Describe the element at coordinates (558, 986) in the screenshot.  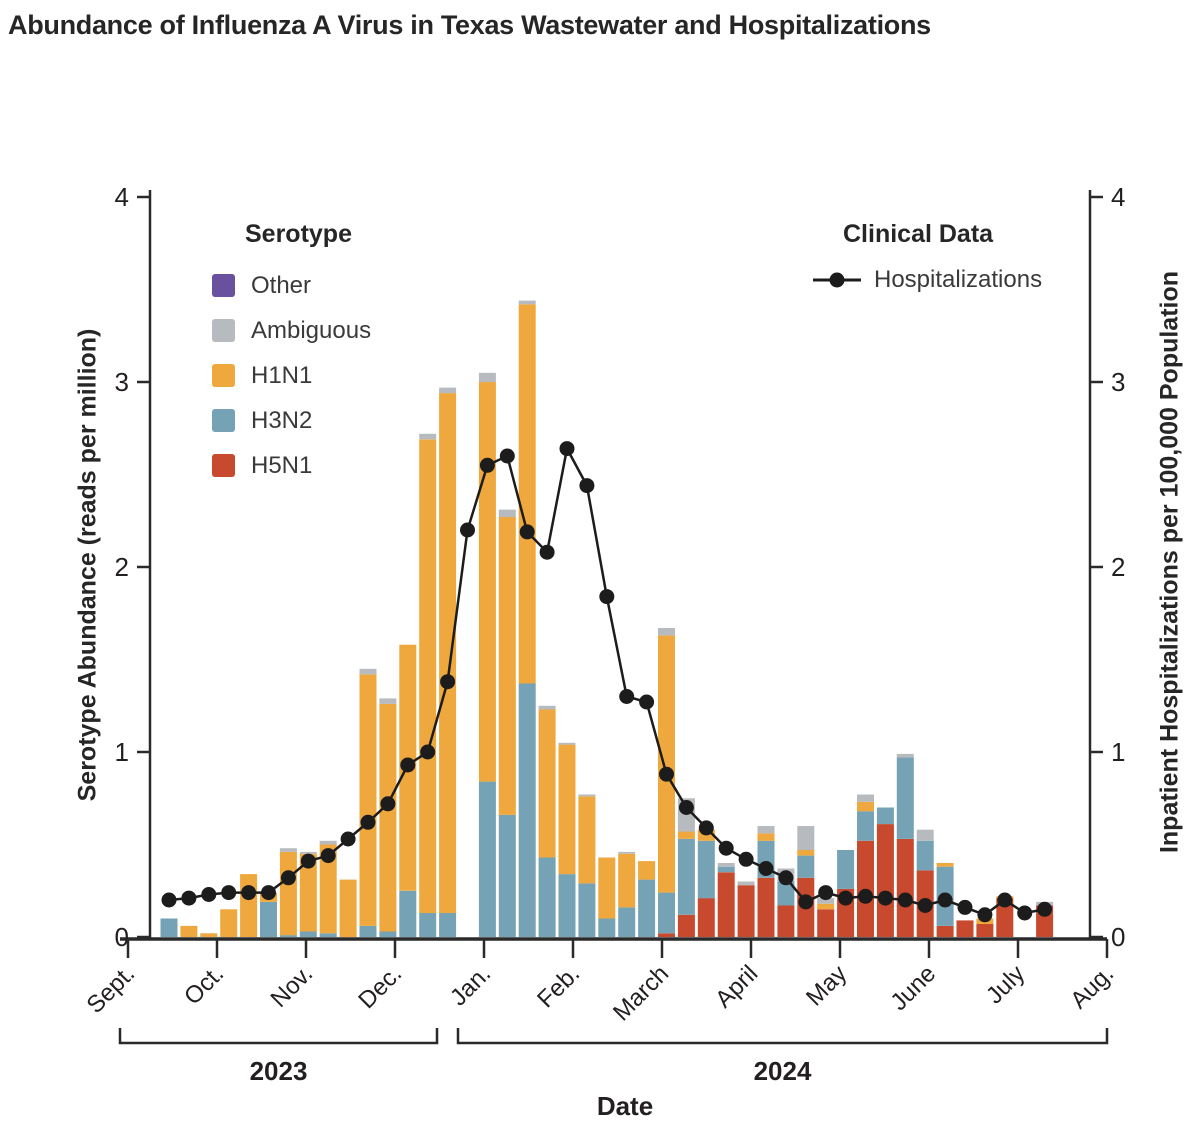
I see `svg-text: Feb.` at that location.